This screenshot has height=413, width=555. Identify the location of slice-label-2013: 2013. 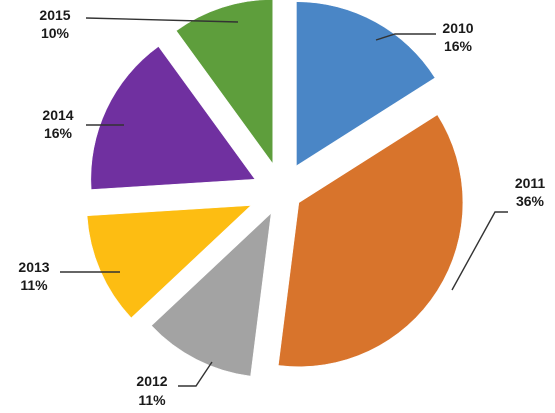
(33, 267).